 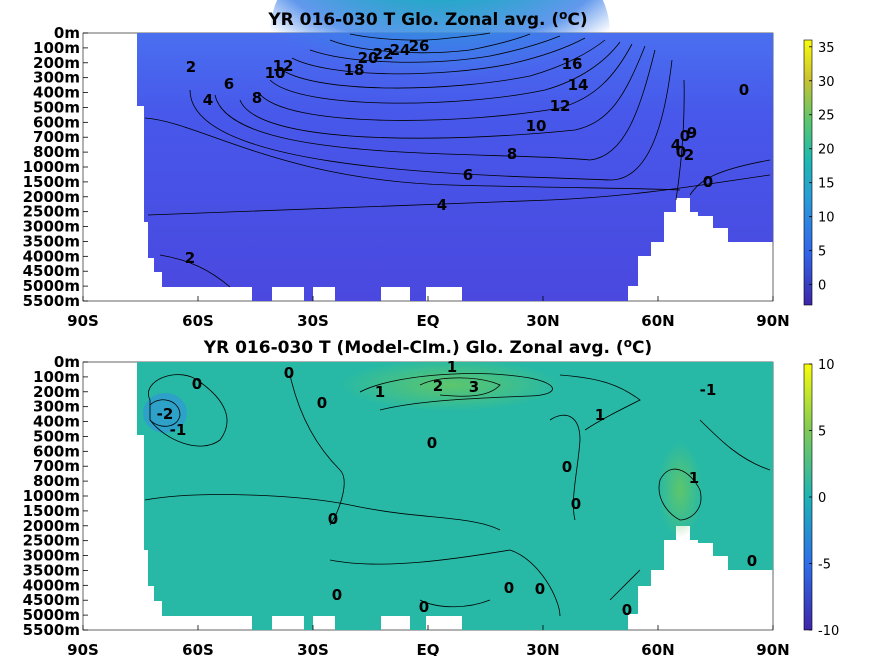 What do you see at coordinates (692, 133) in the screenshot?
I see `contour-label: 9` at bounding box center [692, 133].